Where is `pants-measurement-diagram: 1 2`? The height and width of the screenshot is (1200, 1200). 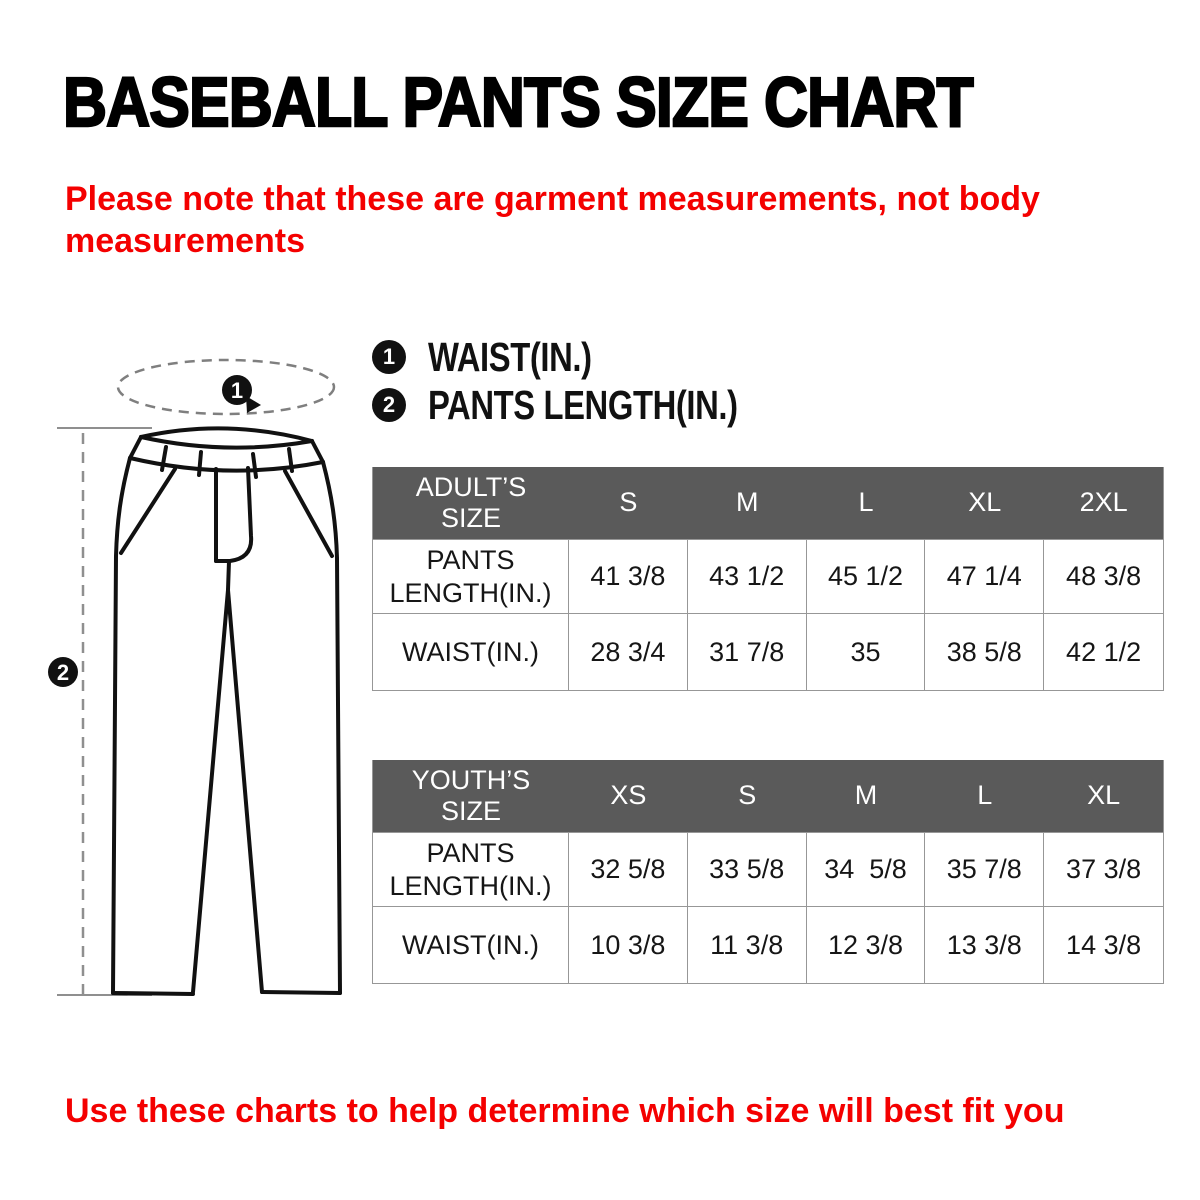
pants-measurement-diagram: 1 2 is located at coordinates (195, 677).